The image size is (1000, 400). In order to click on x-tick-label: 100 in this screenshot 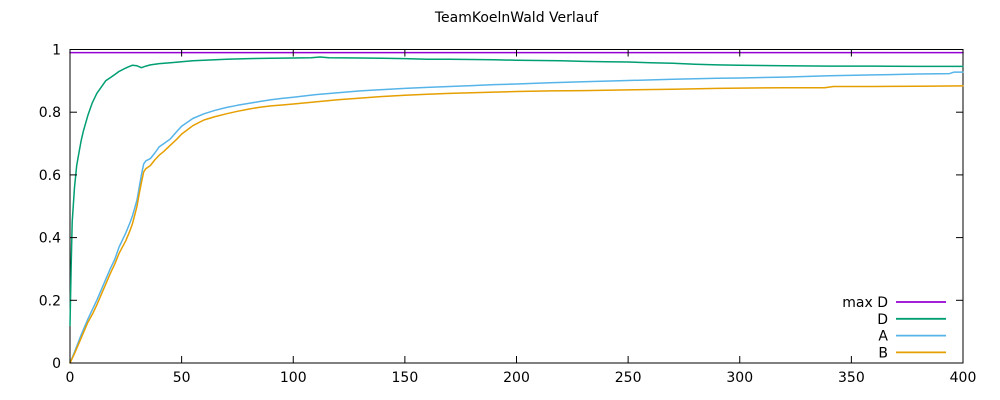, I will do `click(293, 378)`.